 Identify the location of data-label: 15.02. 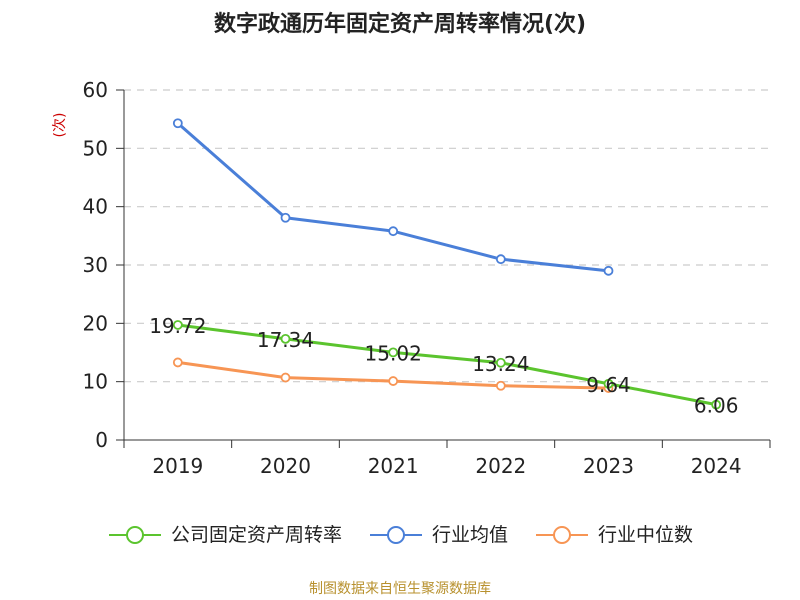
(393, 353).